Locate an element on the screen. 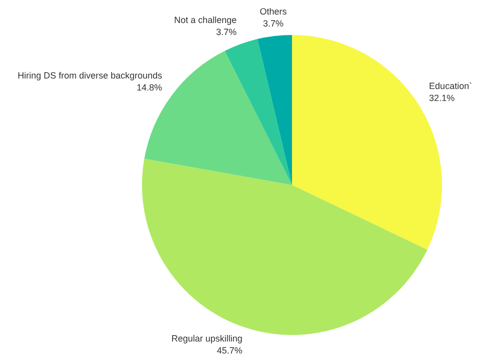 The image size is (500, 362). slice-label: Hiring DS from diverse backgrounds is located at coordinates (90, 75).